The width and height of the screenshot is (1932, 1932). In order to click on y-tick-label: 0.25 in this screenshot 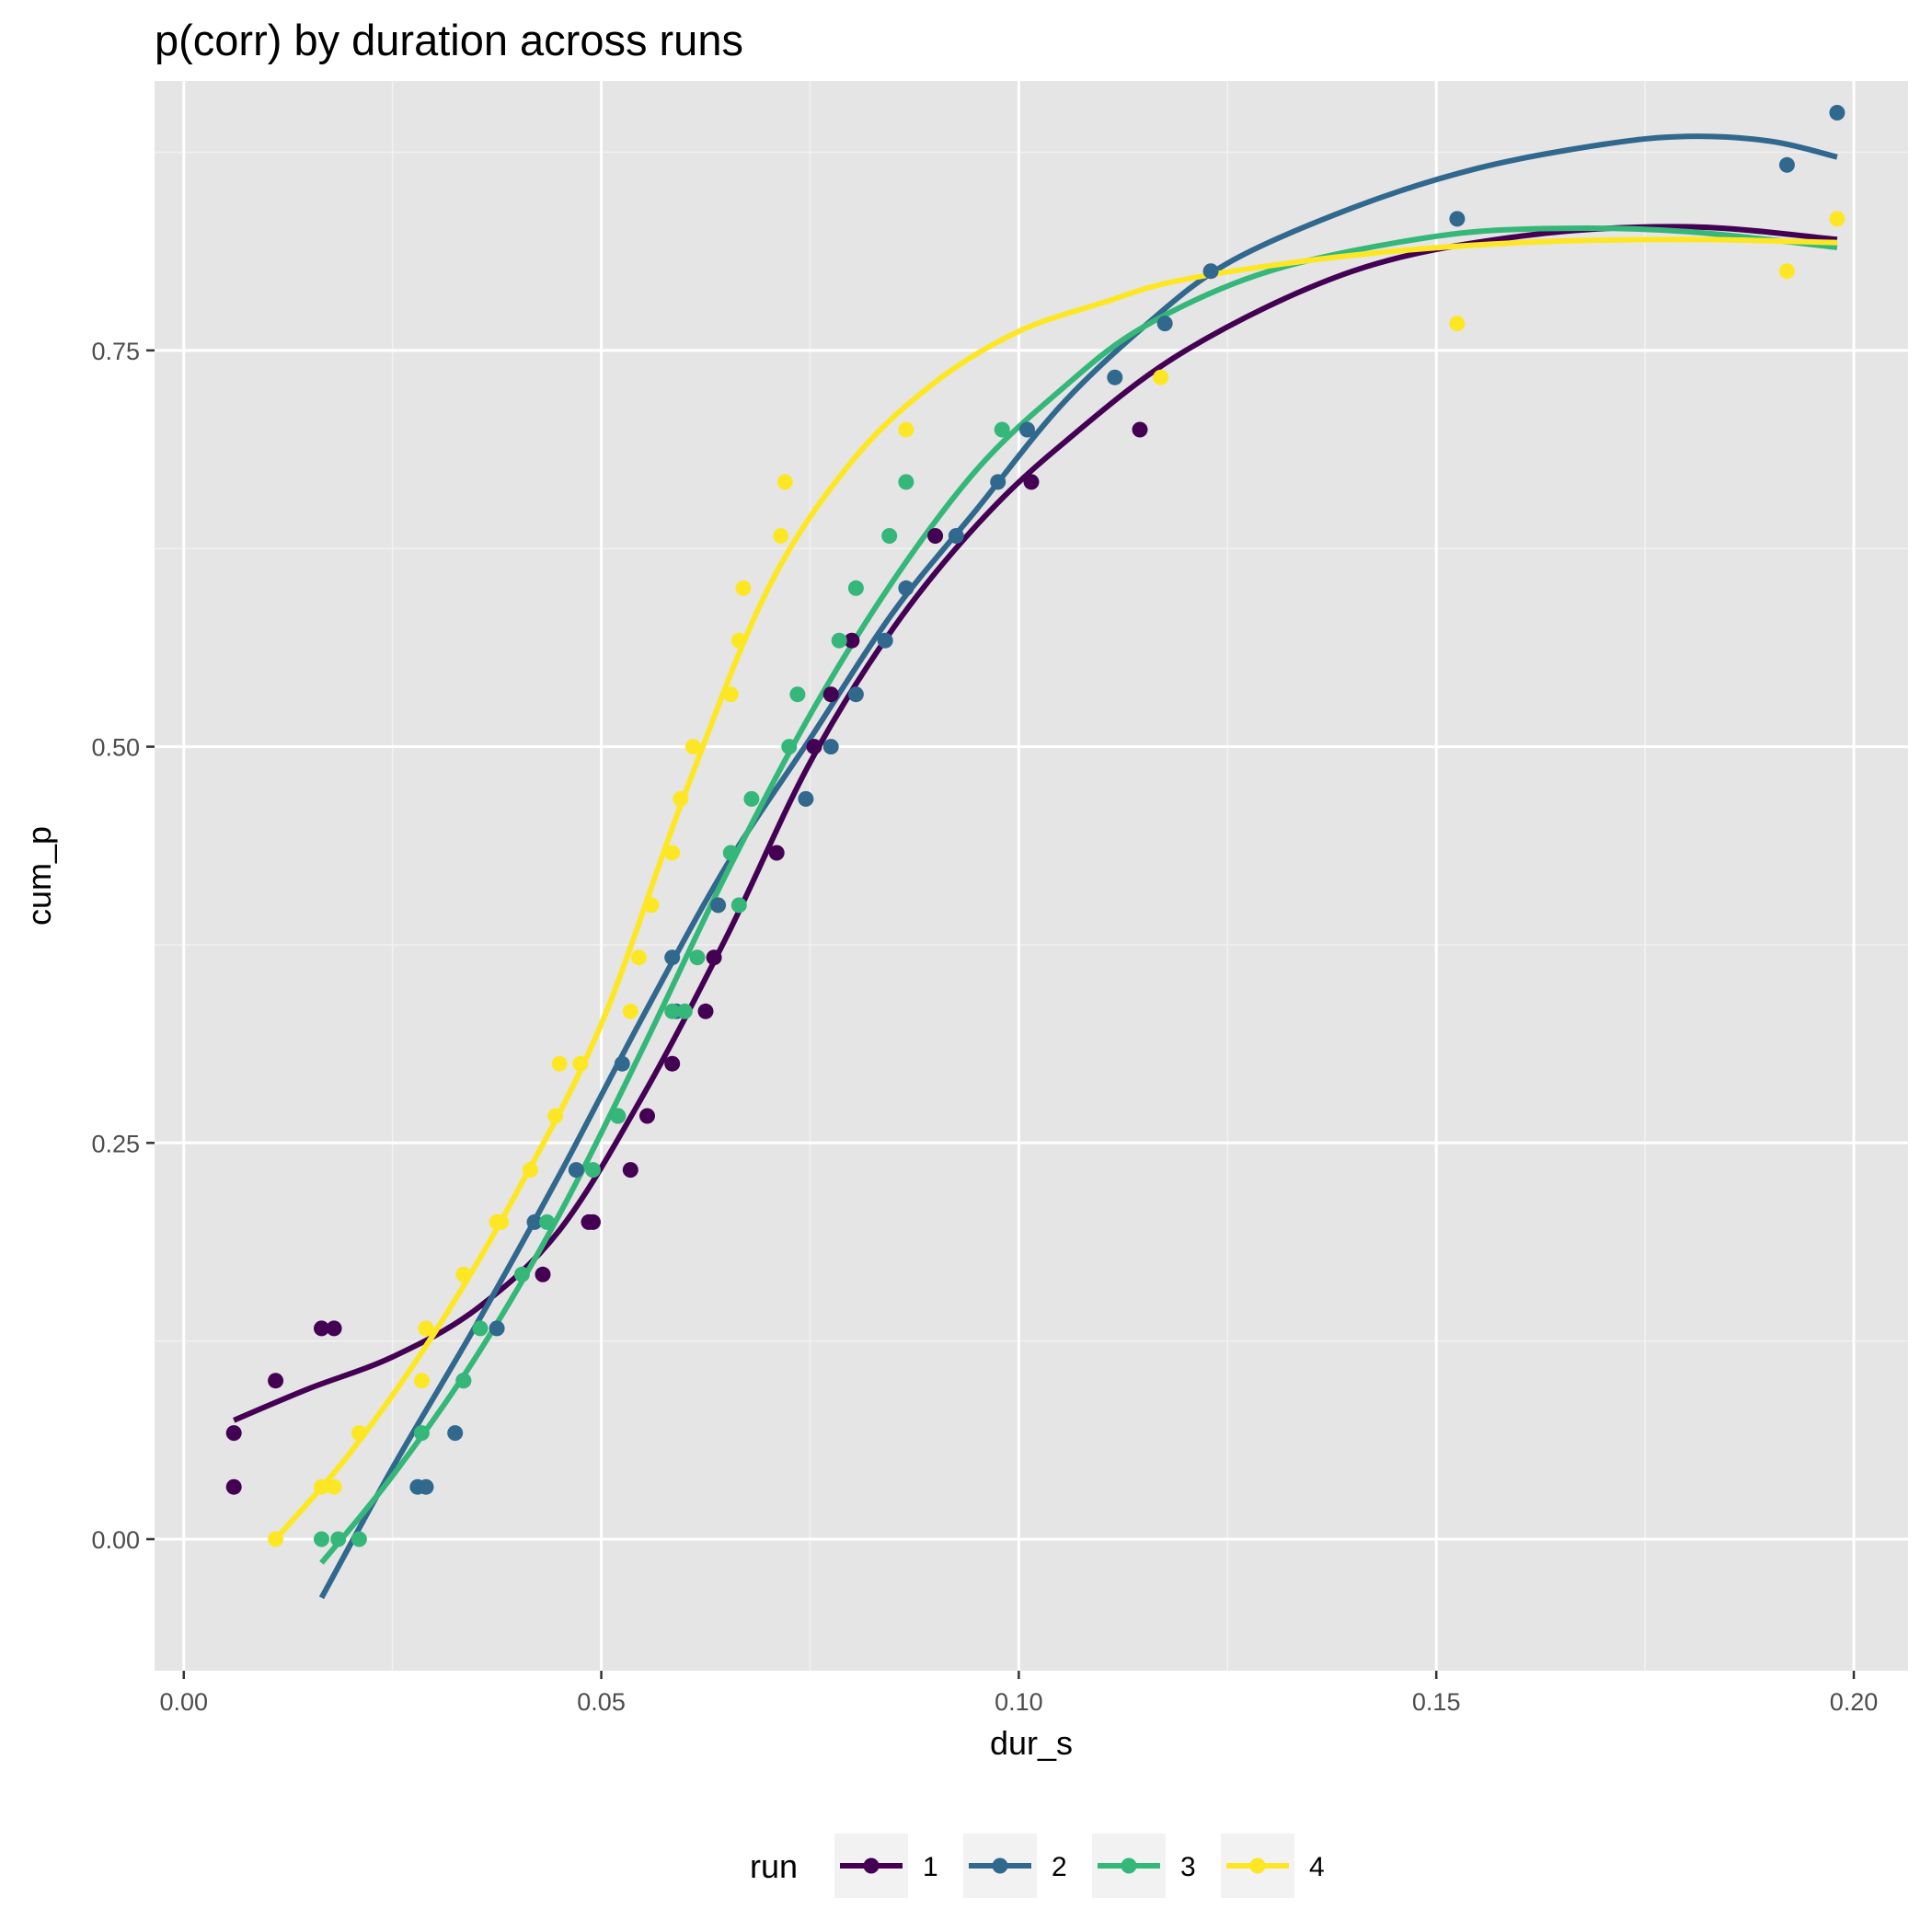, I will do `click(115, 1143)`.